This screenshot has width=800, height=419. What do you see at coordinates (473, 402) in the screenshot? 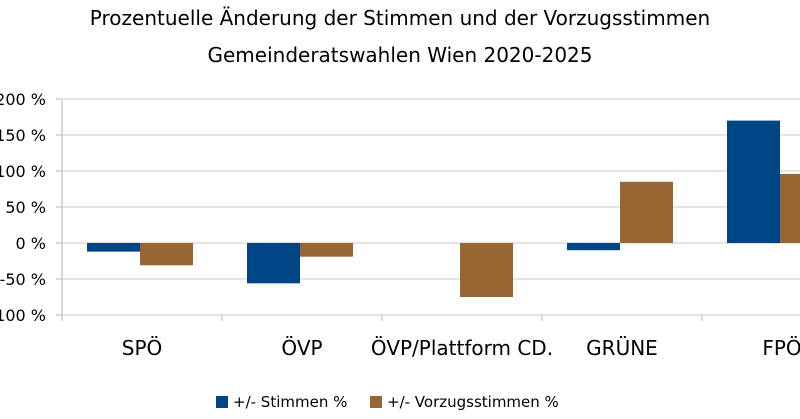
I see `legend-label-vorzugsstimmen: +/- Vorzugsstimmen %` at bounding box center [473, 402].